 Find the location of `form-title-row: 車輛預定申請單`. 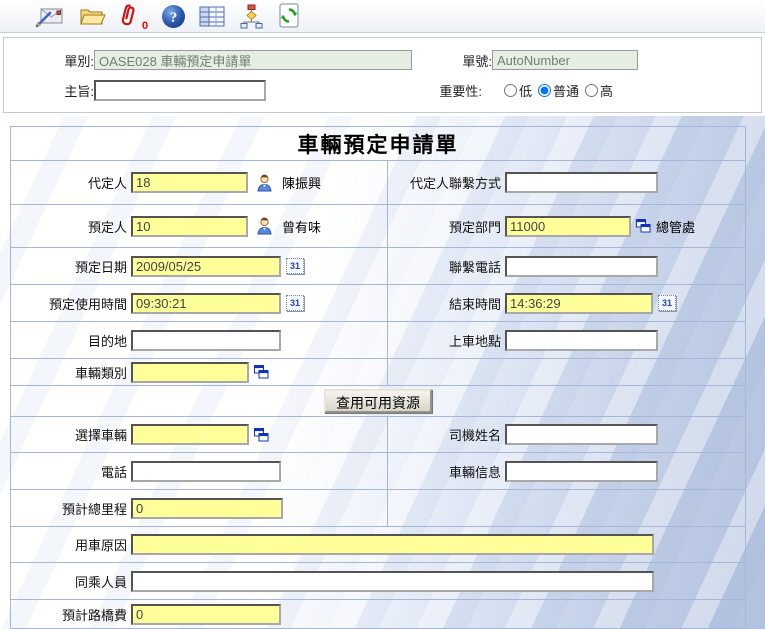

form-title-row: 車輛預定申請單 is located at coordinates (378, 144).